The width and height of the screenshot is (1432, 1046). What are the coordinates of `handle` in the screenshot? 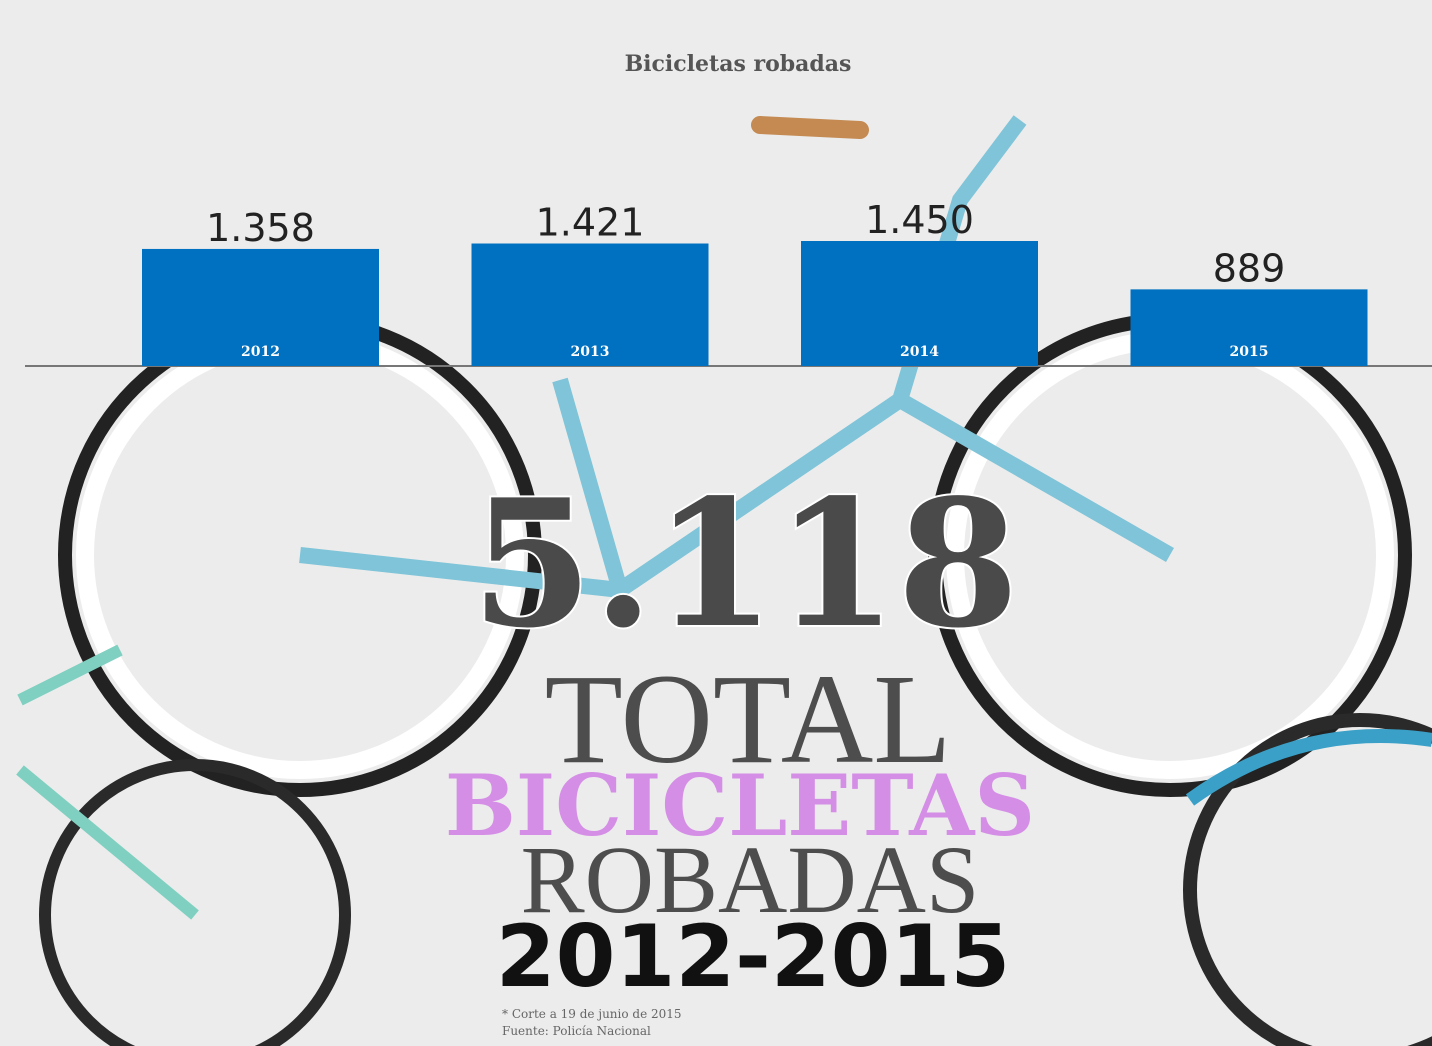 It's located at (810, 127).